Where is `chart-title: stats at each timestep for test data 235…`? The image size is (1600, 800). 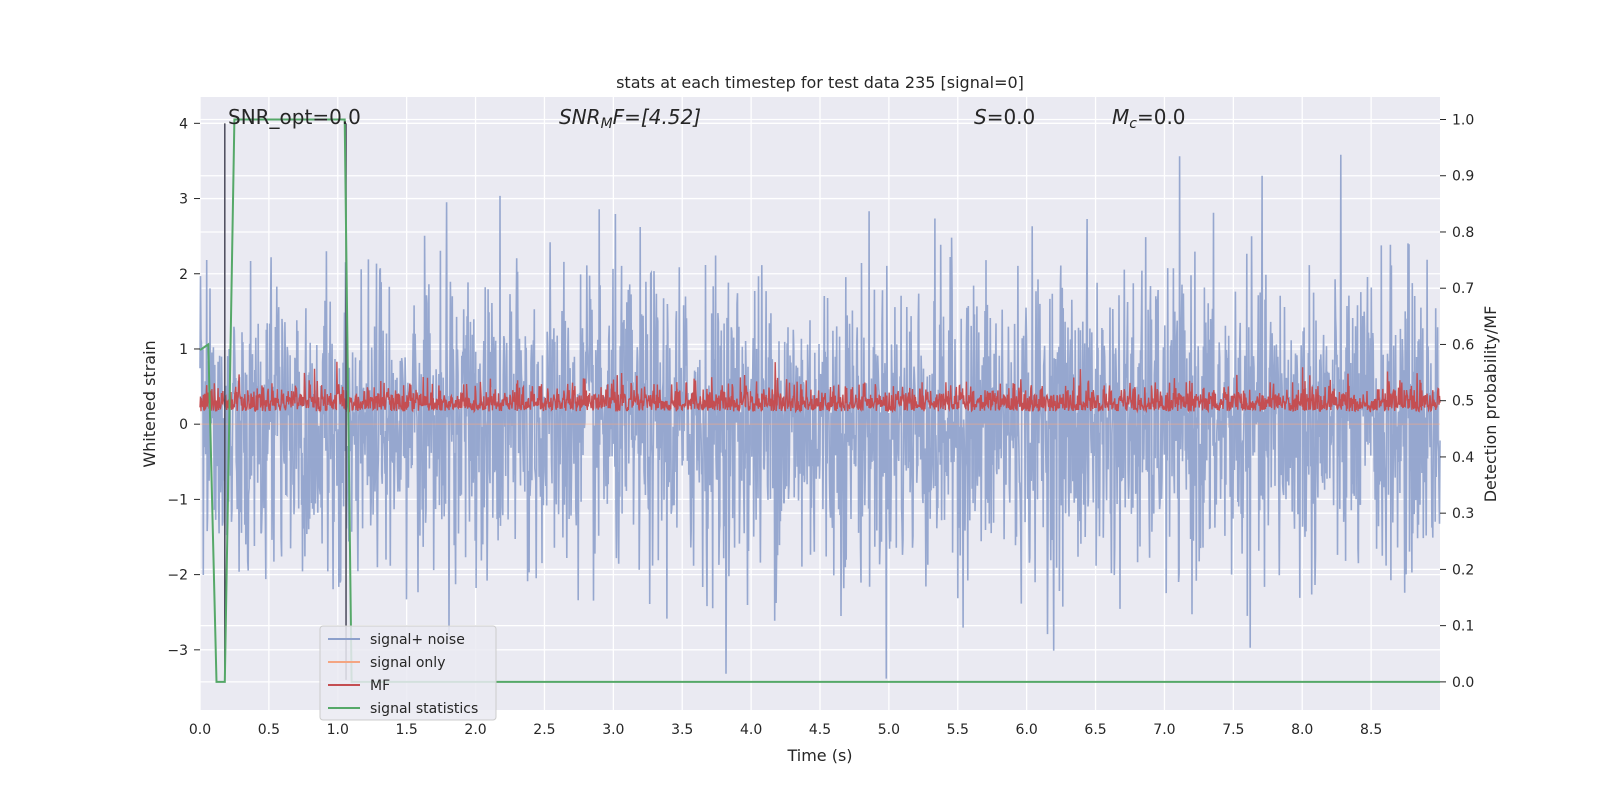
chart-title: stats at each timestep for test data 235… is located at coordinates (820, 82).